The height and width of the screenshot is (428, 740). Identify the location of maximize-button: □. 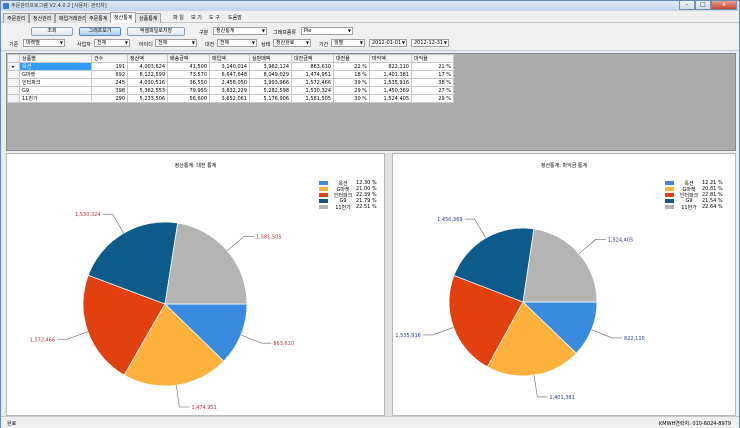
(703, 5).